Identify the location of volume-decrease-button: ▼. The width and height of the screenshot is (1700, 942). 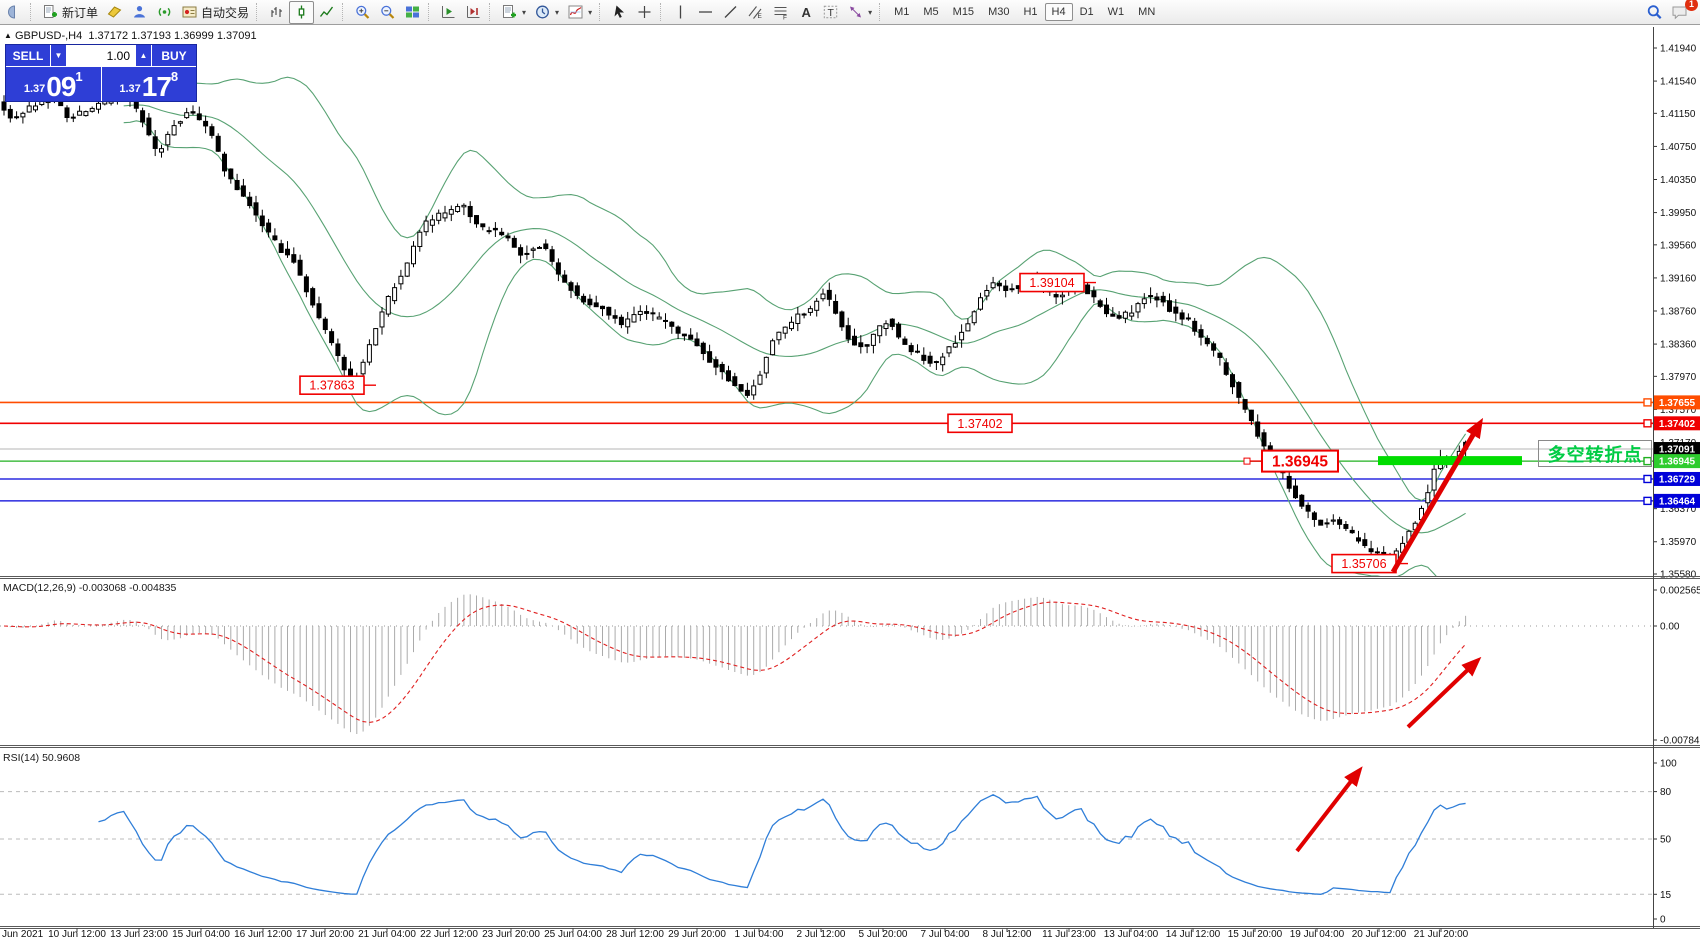
(58, 55).